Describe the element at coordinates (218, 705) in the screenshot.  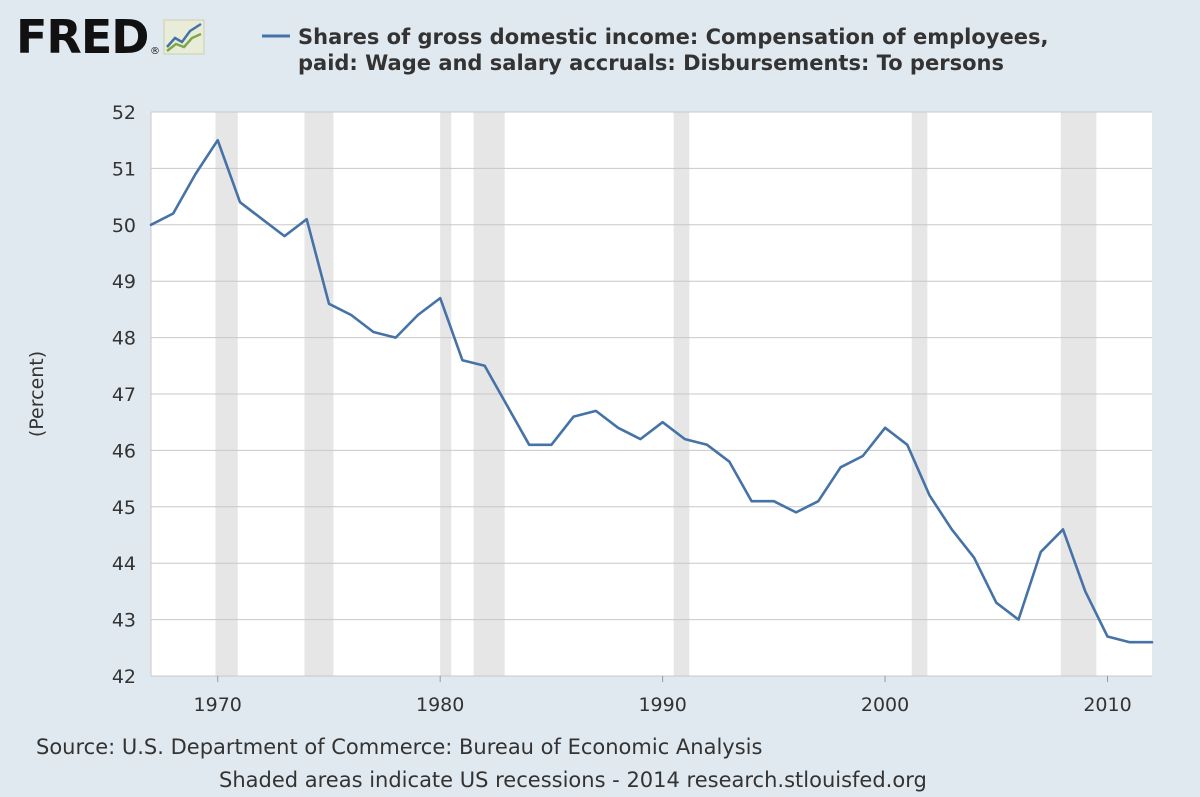
I see `x-tick-1970: 1970` at that location.